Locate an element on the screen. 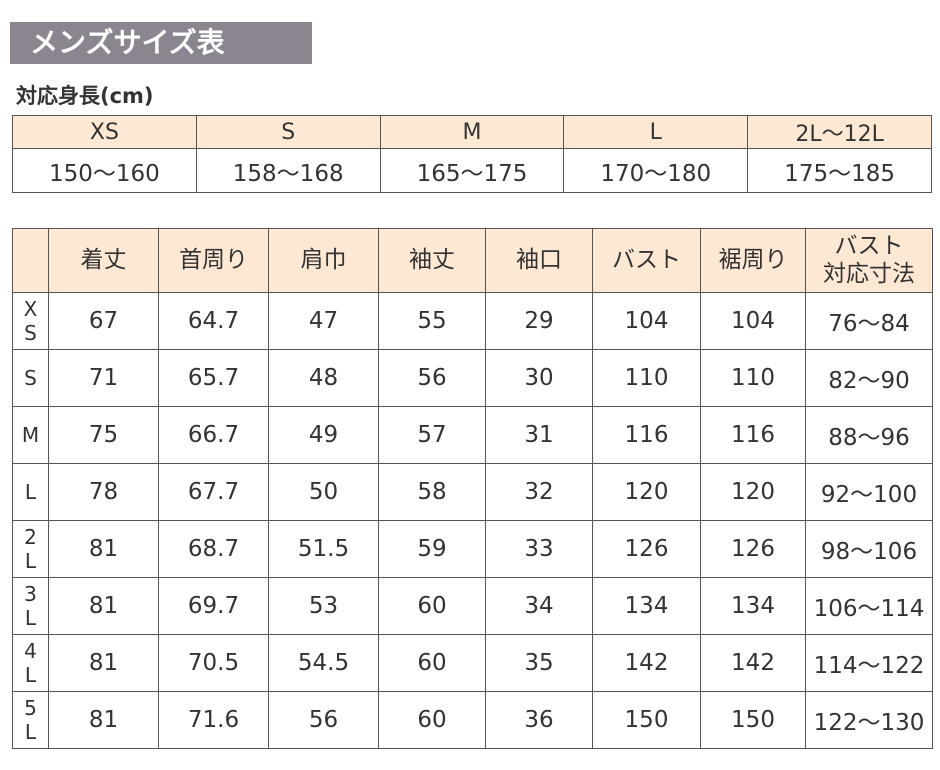  measurement: 92～100 is located at coordinates (869, 492).